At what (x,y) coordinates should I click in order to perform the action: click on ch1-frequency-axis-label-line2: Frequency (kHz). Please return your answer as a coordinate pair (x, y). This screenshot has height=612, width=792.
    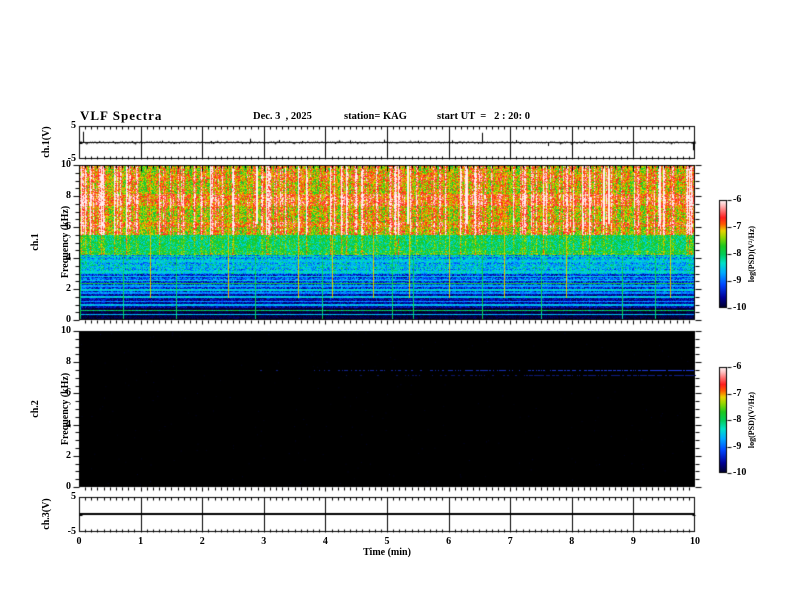
    Looking at the image, I should click on (65, 242).